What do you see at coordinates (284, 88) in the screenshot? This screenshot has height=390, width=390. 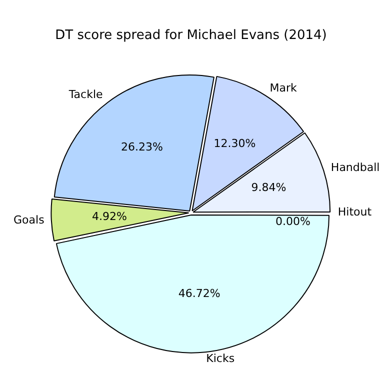 I see `slice-label: Mark` at bounding box center [284, 88].